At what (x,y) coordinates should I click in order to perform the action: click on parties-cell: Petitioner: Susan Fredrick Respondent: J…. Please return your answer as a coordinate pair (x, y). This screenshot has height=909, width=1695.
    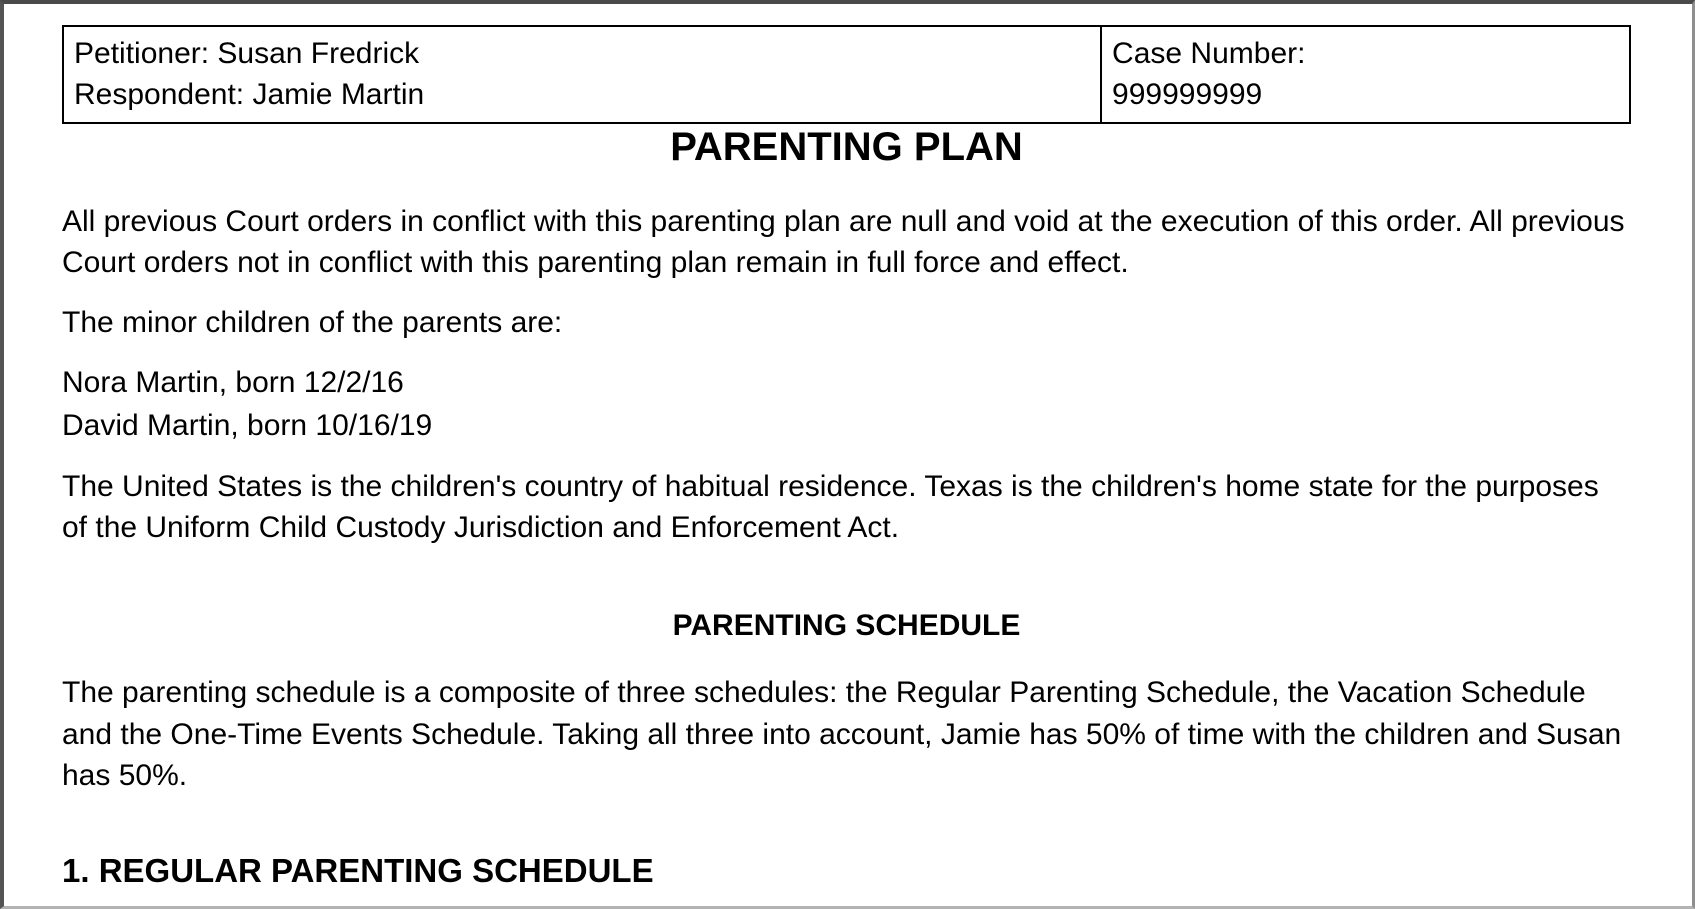
    Looking at the image, I should click on (582, 74).